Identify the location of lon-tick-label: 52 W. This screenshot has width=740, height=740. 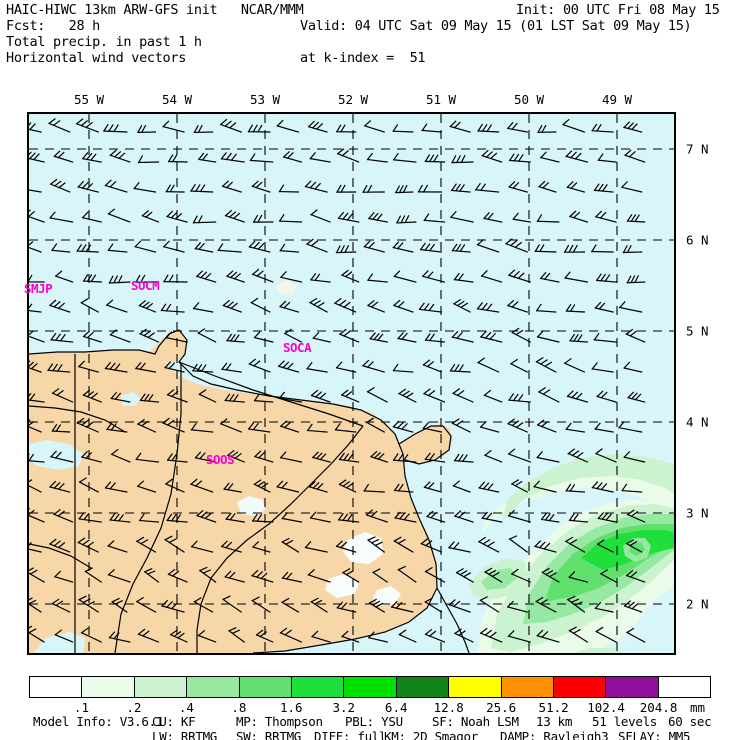
(353, 99).